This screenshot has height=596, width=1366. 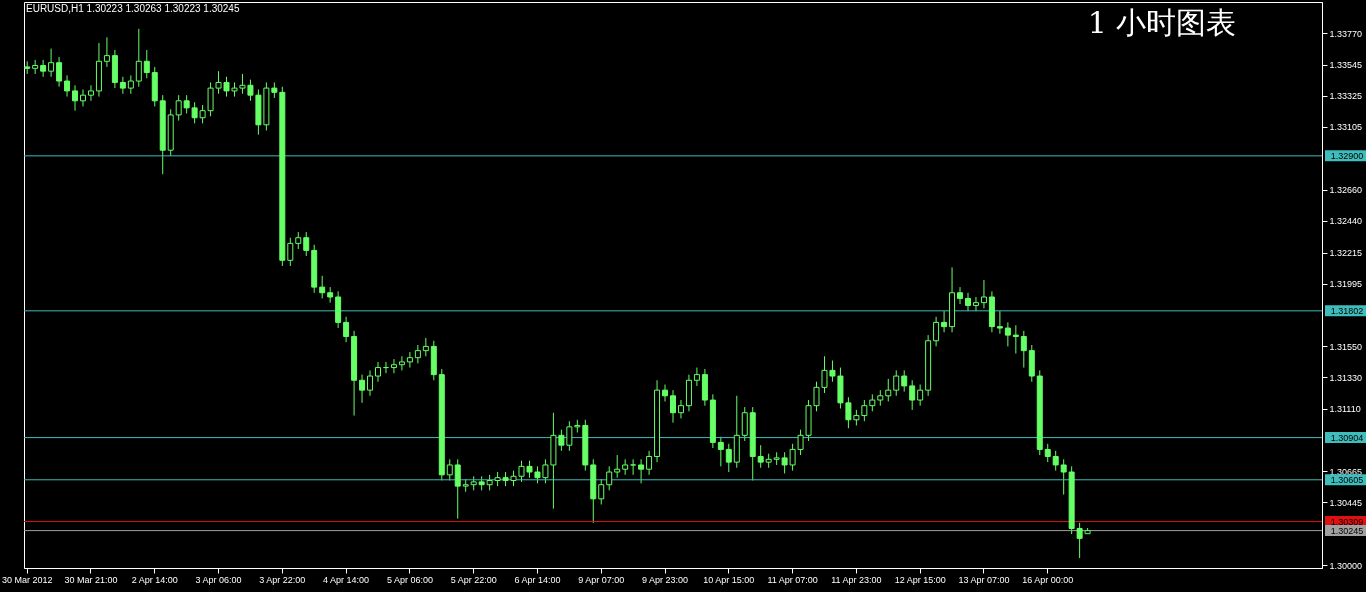 What do you see at coordinates (856, 579) in the screenshot?
I see `x-tick-label: 11 Apr 23:00` at bounding box center [856, 579].